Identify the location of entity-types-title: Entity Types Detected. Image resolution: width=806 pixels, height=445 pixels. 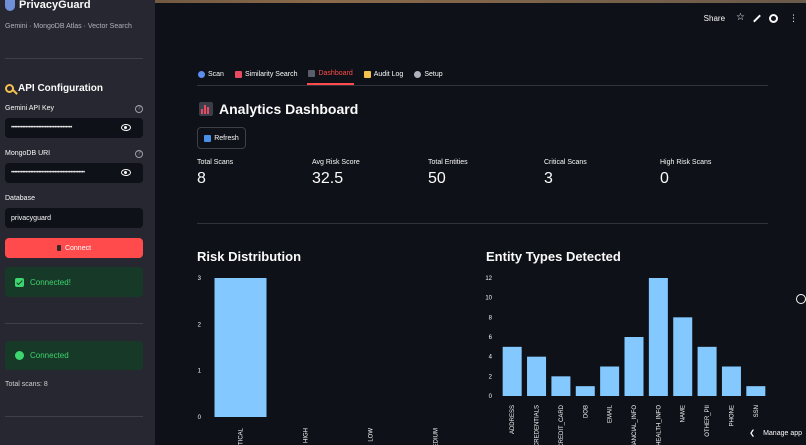
(553, 256).